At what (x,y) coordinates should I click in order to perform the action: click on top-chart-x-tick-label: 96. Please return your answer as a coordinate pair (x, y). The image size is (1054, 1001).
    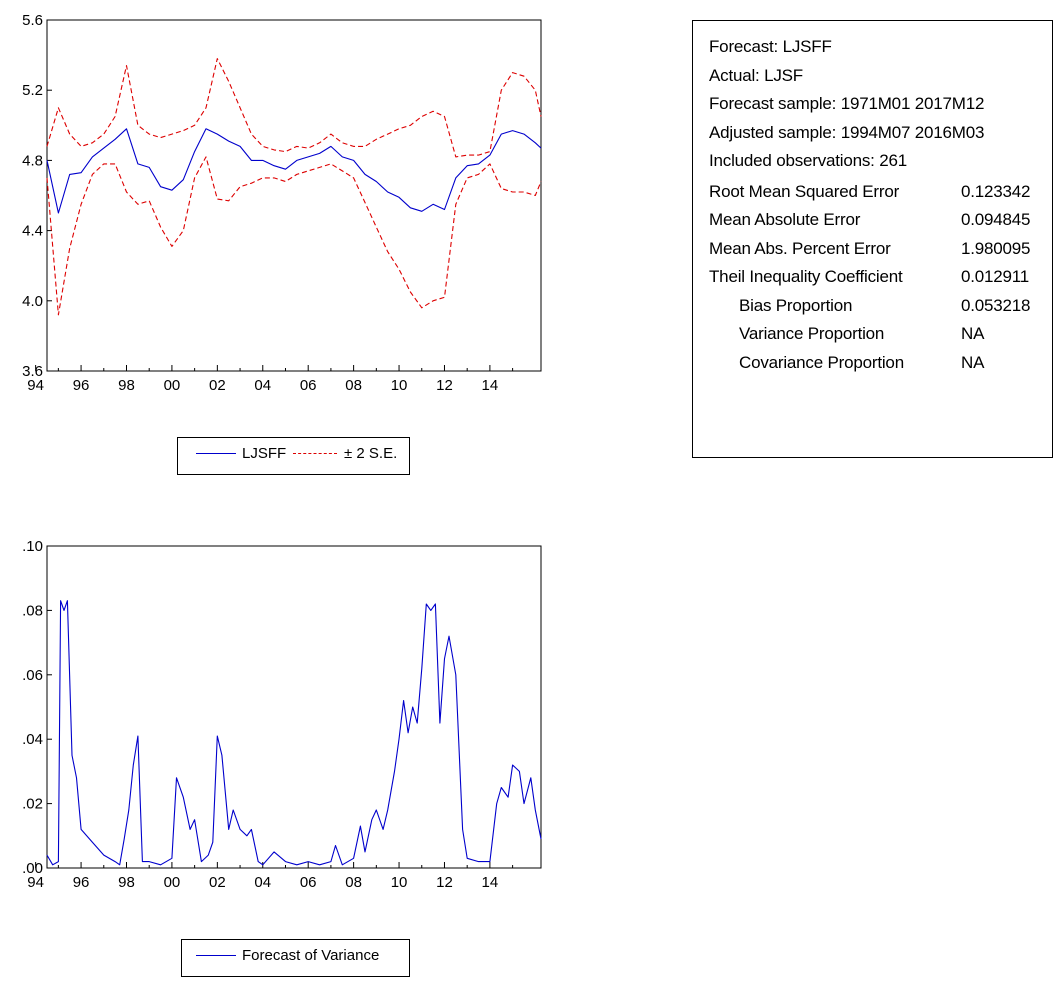
    Looking at the image, I should click on (81, 385).